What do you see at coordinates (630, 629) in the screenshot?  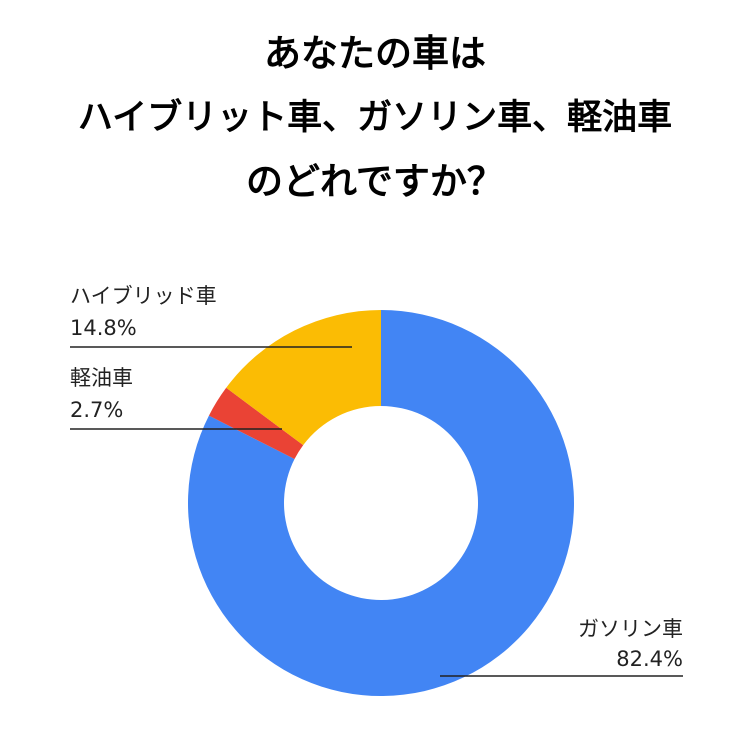 I see `slice-label-gasoline: ガソリン車` at bounding box center [630, 629].